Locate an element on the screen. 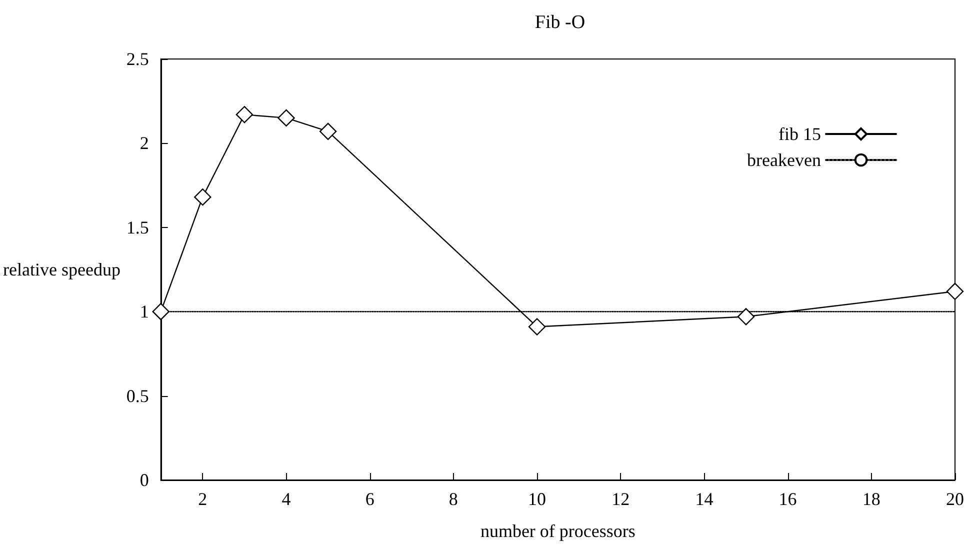 The image size is (972, 560). x-tick-label: 6 is located at coordinates (369, 499).